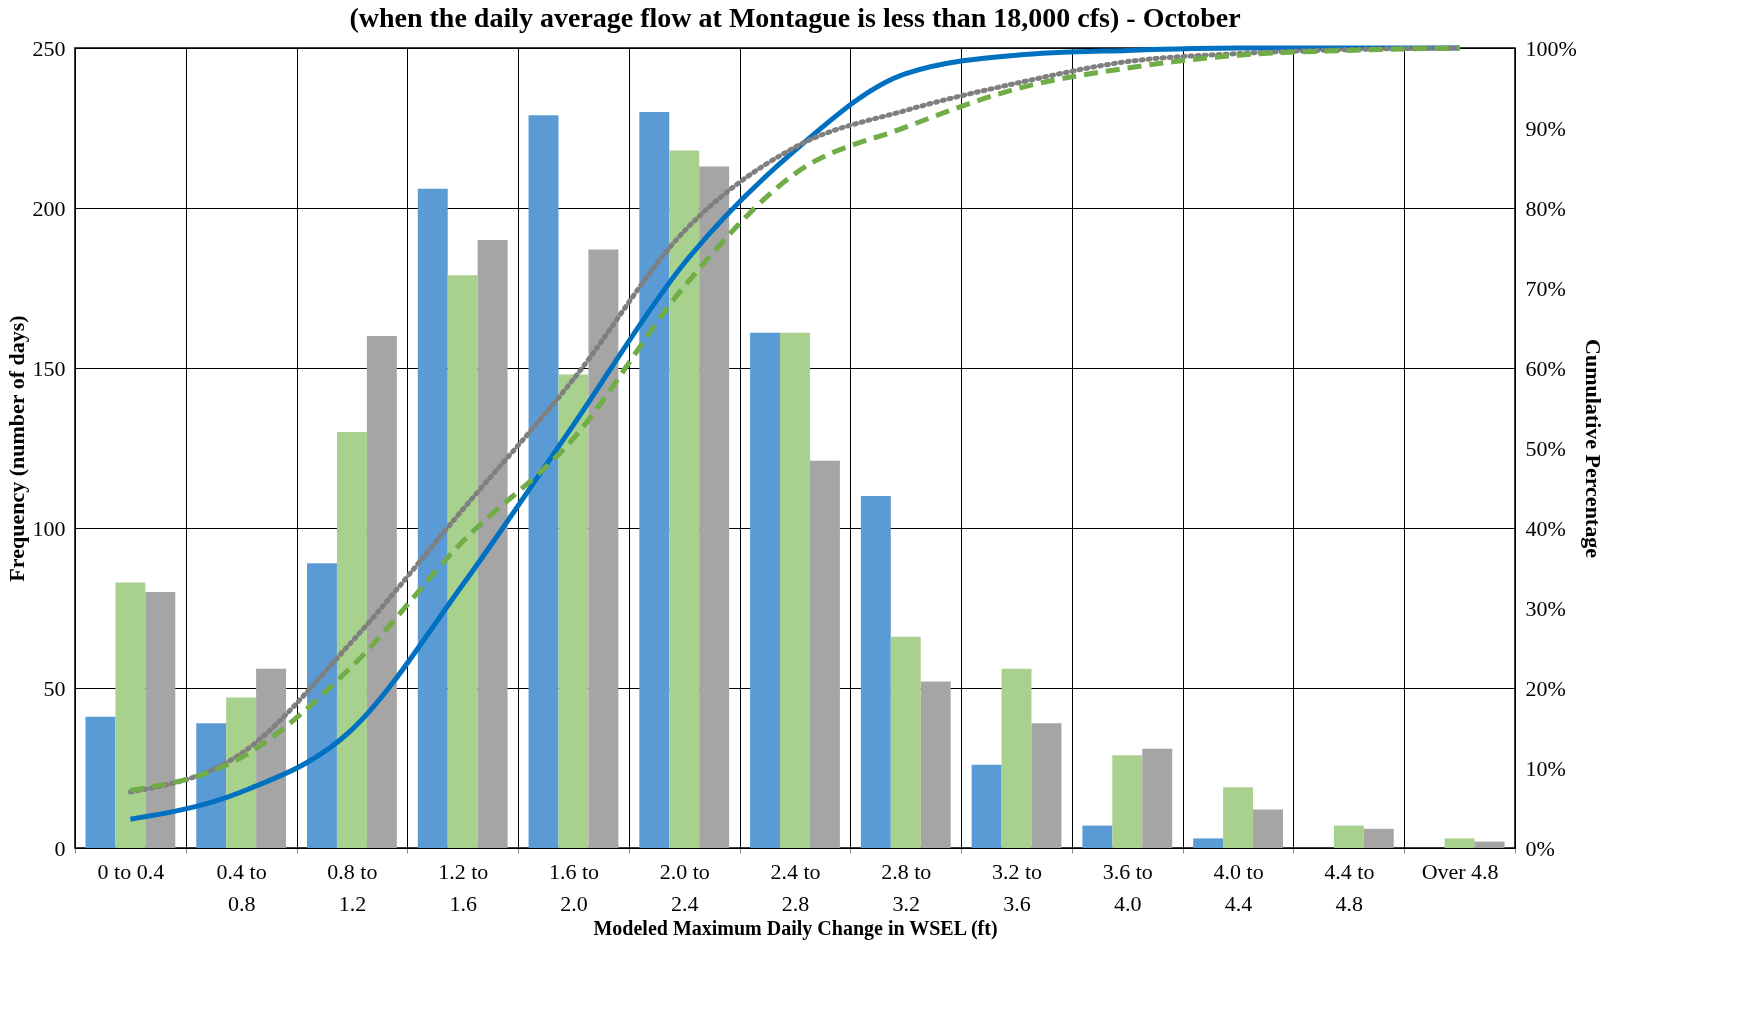  Describe the element at coordinates (1127, 887) in the screenshot. I see `x-tick-label: 3.6 to 4.0` at that location.